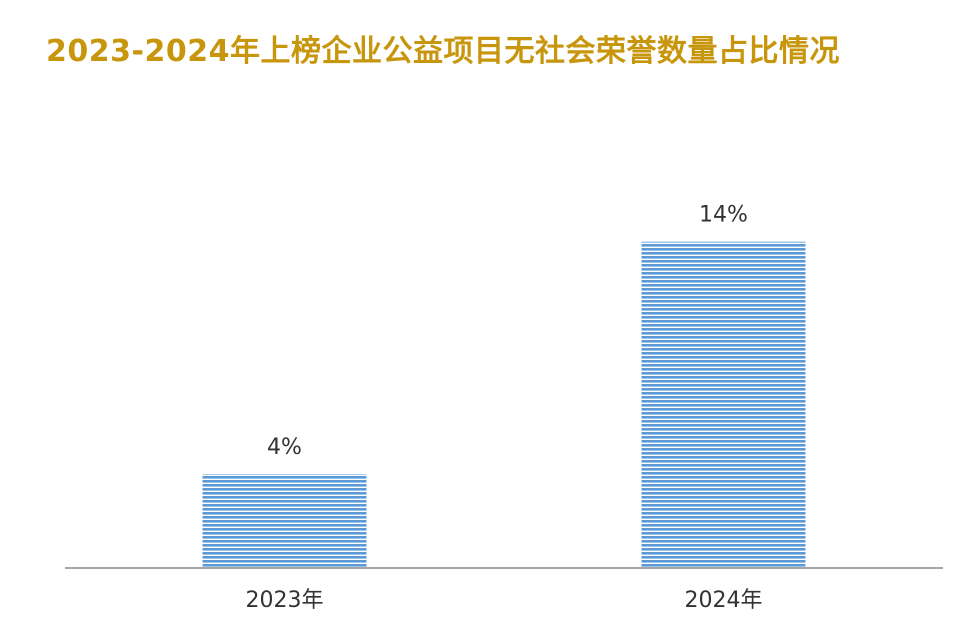 This screenshot has width=960, height=627. I want to click on data-label-1: 14%, so click(723, 215).